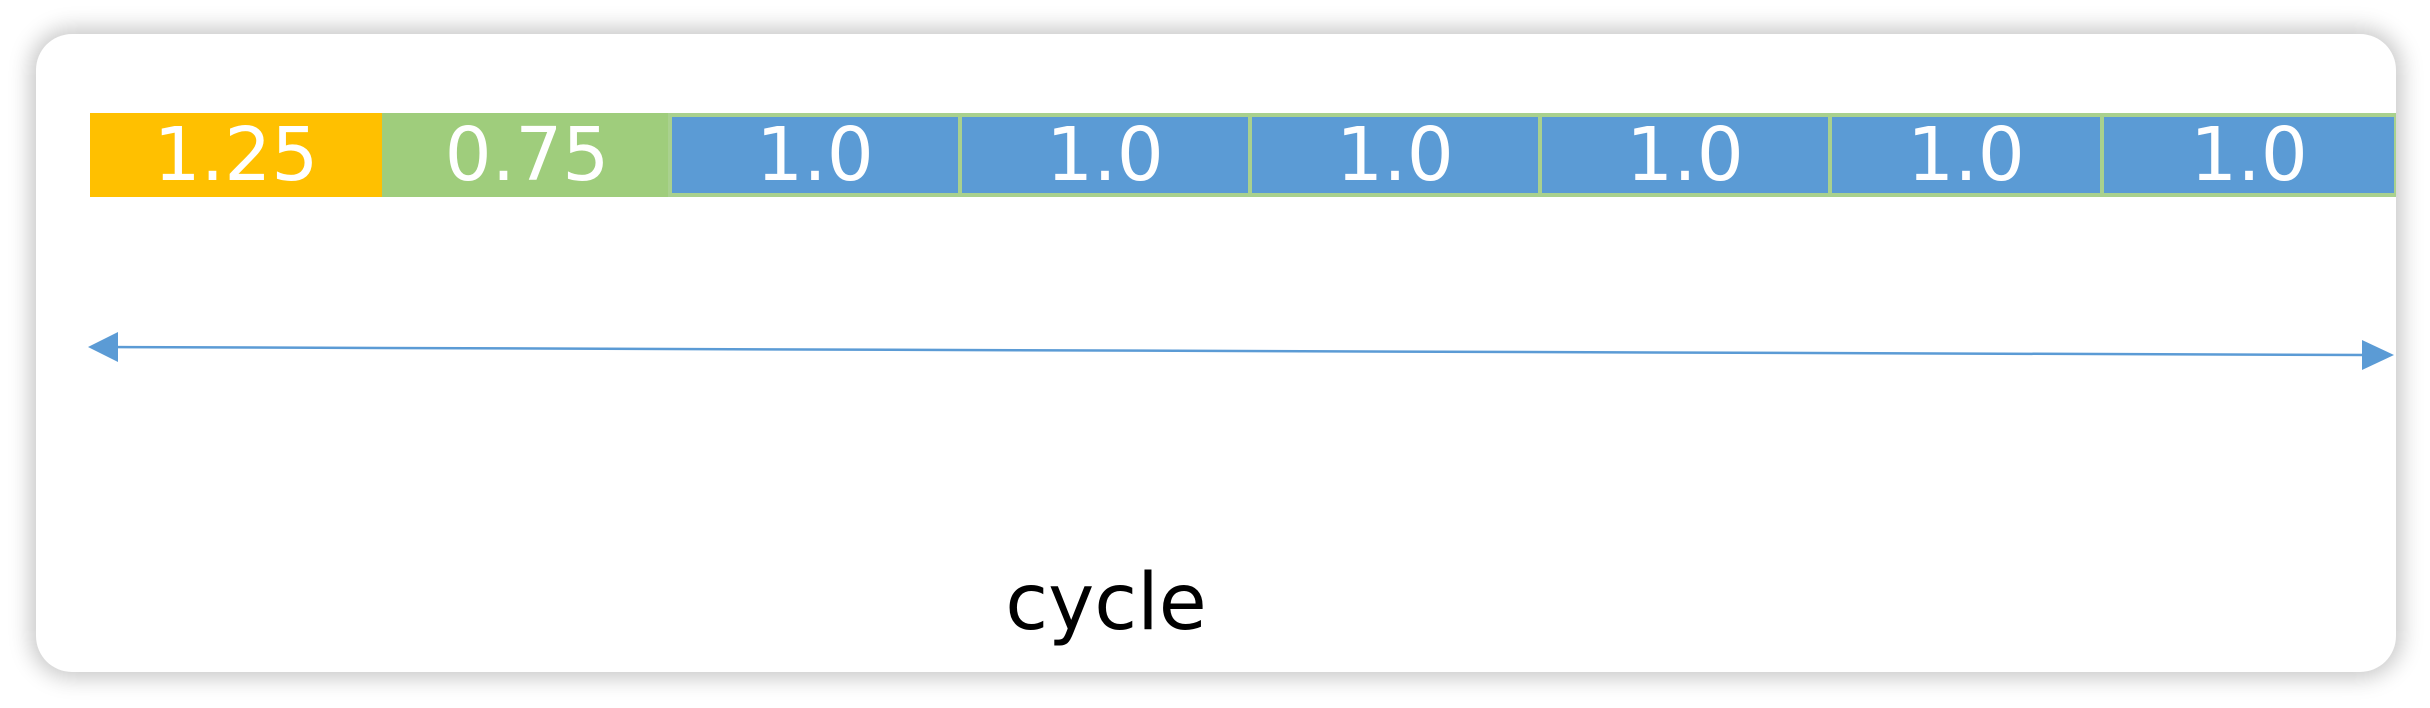 The height and width of the screenshot is (708, 2430). Describe the element at coordinates (1243, 155) in the screenshot. I see `segment-bar: 1.25 0.75 1.0 1.0 1.0 1.0 1.0 1.0` at that location.